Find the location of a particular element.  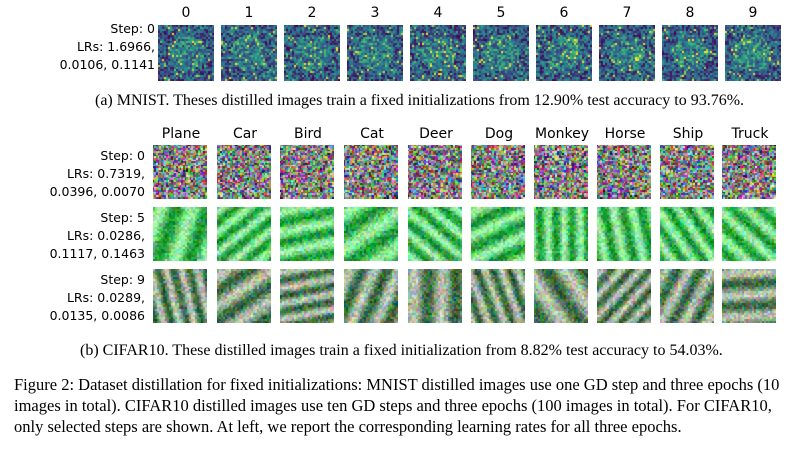

cifar-row-label-line: 0.0135, 0.0086 is located at coordinates (97, 315).